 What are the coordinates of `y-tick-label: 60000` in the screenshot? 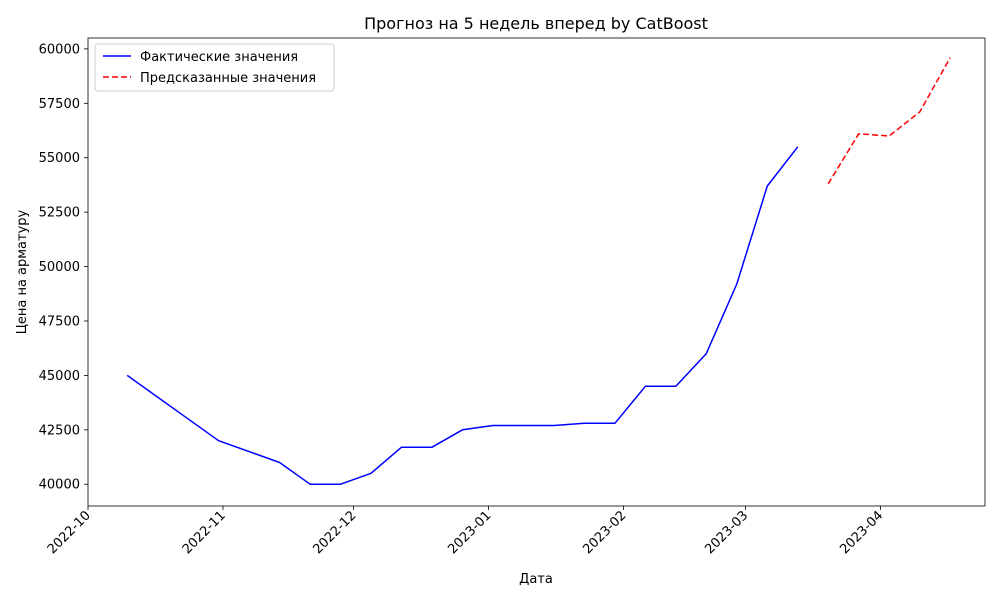 It's located at (59, 49).